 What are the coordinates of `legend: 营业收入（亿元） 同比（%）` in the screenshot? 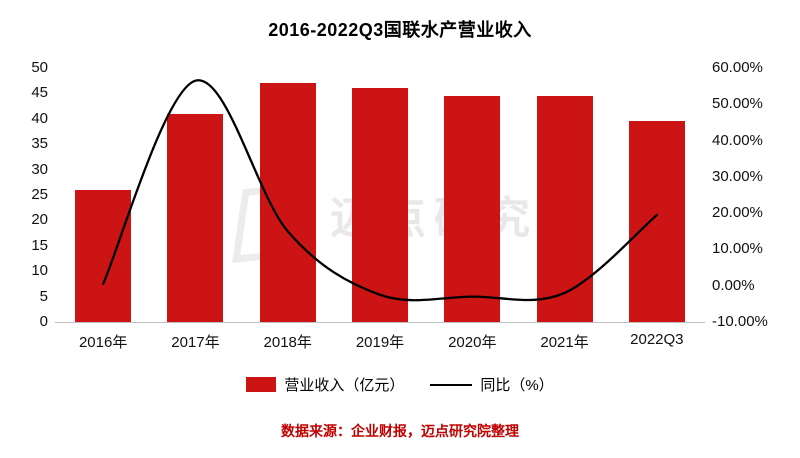 It's located at (400, 384).